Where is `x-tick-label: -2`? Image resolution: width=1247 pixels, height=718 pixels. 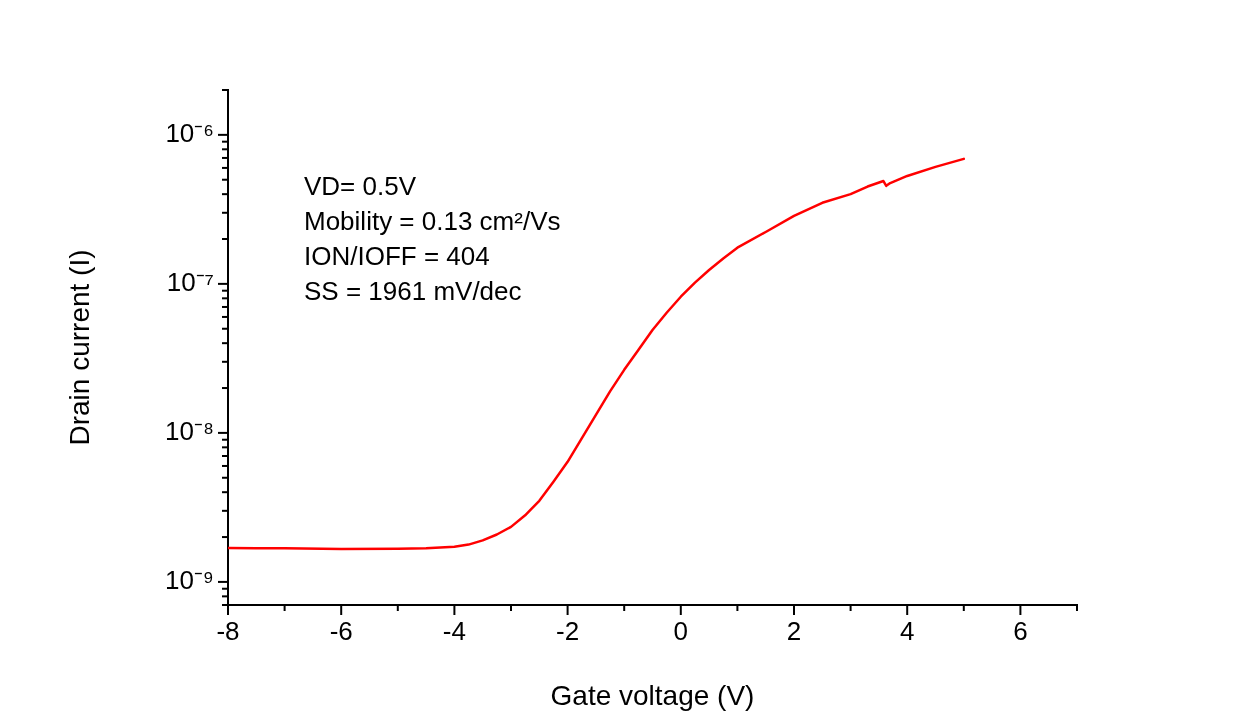
x-tick-label: -2 is located at coordinates (568, 630).